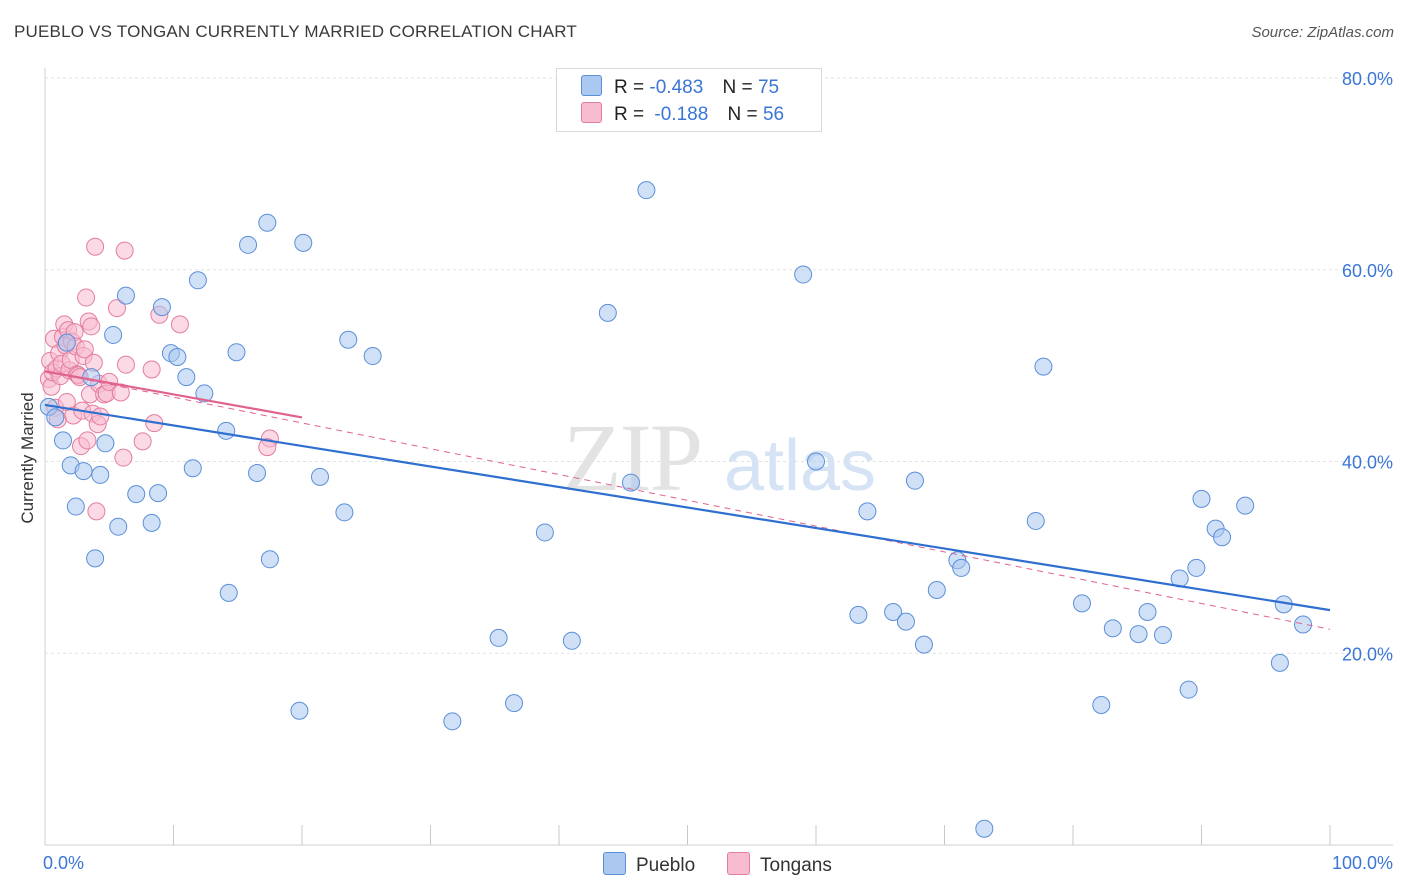 Image resolution: width=1406 pixels, height=892 pixels. Describe the element at coordinates (1362, 863) in the screenshot. I see `x-tick-label-max: 100.0%` at that location.